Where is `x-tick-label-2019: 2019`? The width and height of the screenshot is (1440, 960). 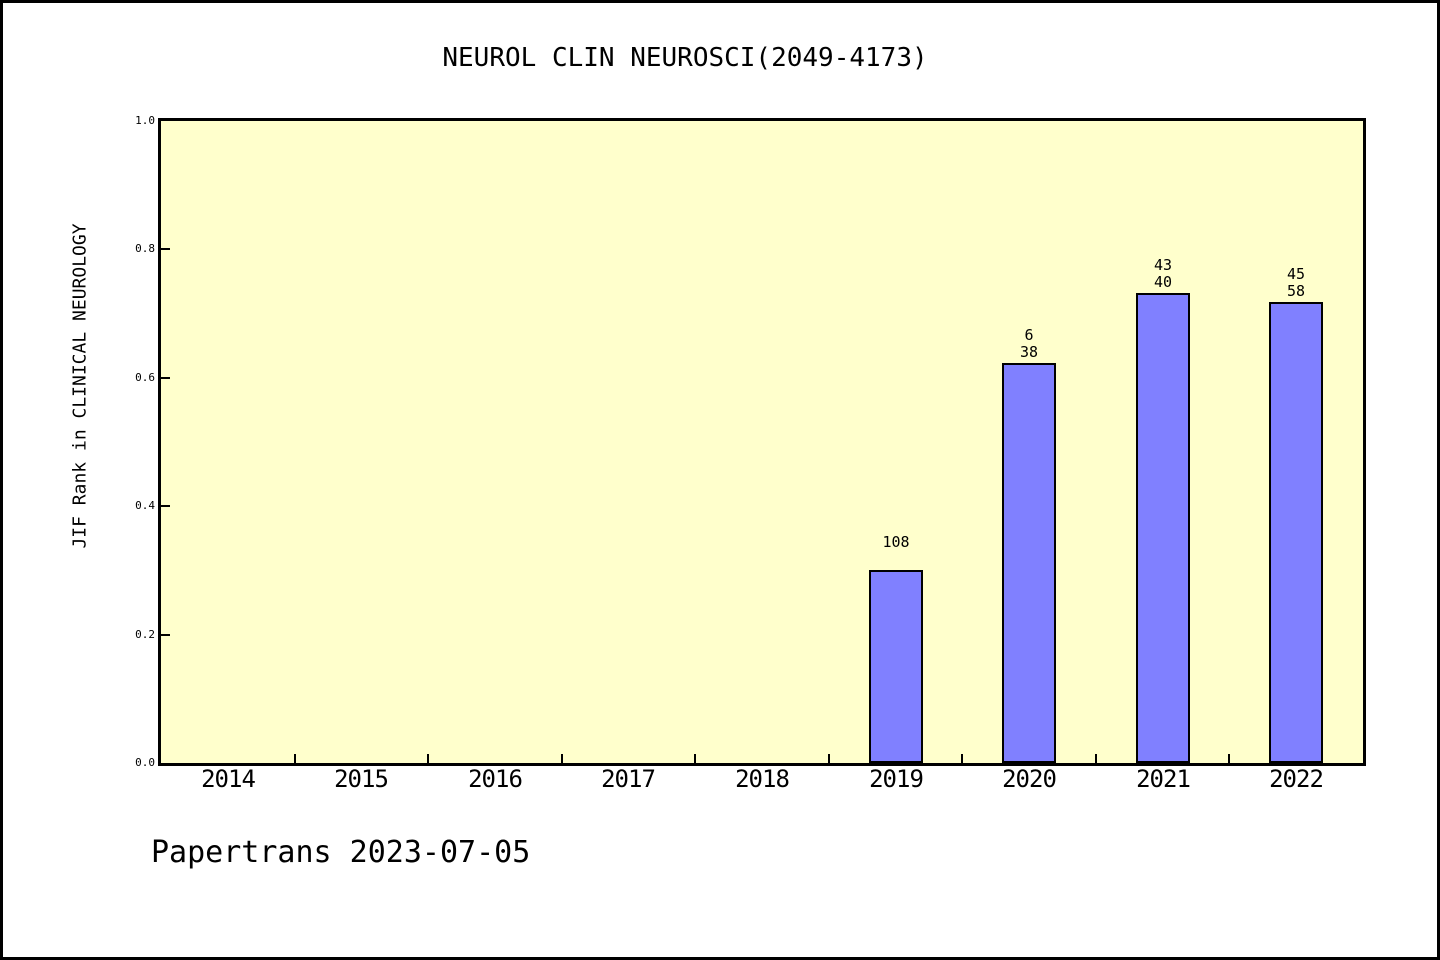
x-tick-label-2019: 2019 is located at coordinates (896, 779).